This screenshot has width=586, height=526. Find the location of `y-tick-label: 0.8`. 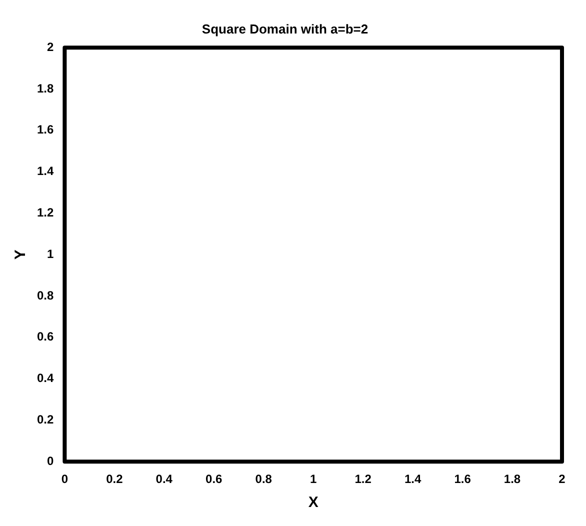

y-tick-label: 0.8 is located at coordinates (45, 295).